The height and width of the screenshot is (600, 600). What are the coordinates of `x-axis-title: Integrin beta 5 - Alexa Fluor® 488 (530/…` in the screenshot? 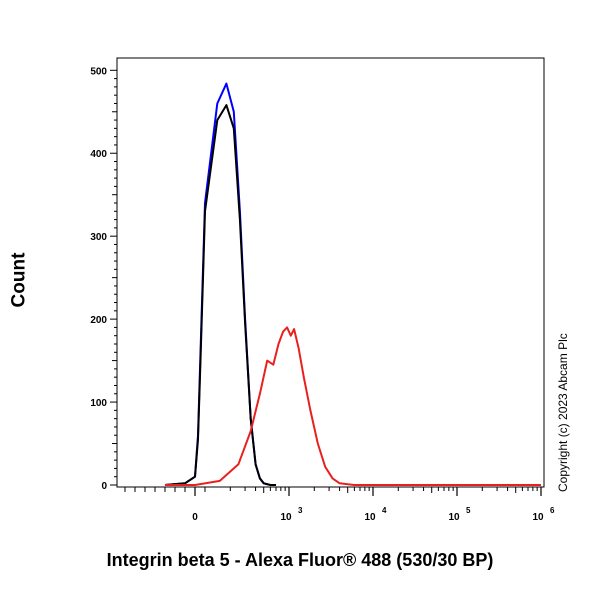 It's located at (300, 560).